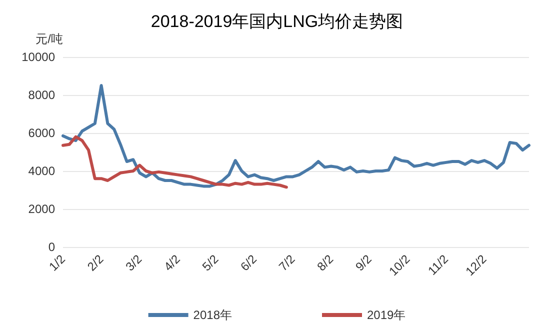  Describe the element at coordinates (325, 263) in the screenshot. I see `x-tick-label: 8/2` at that location.